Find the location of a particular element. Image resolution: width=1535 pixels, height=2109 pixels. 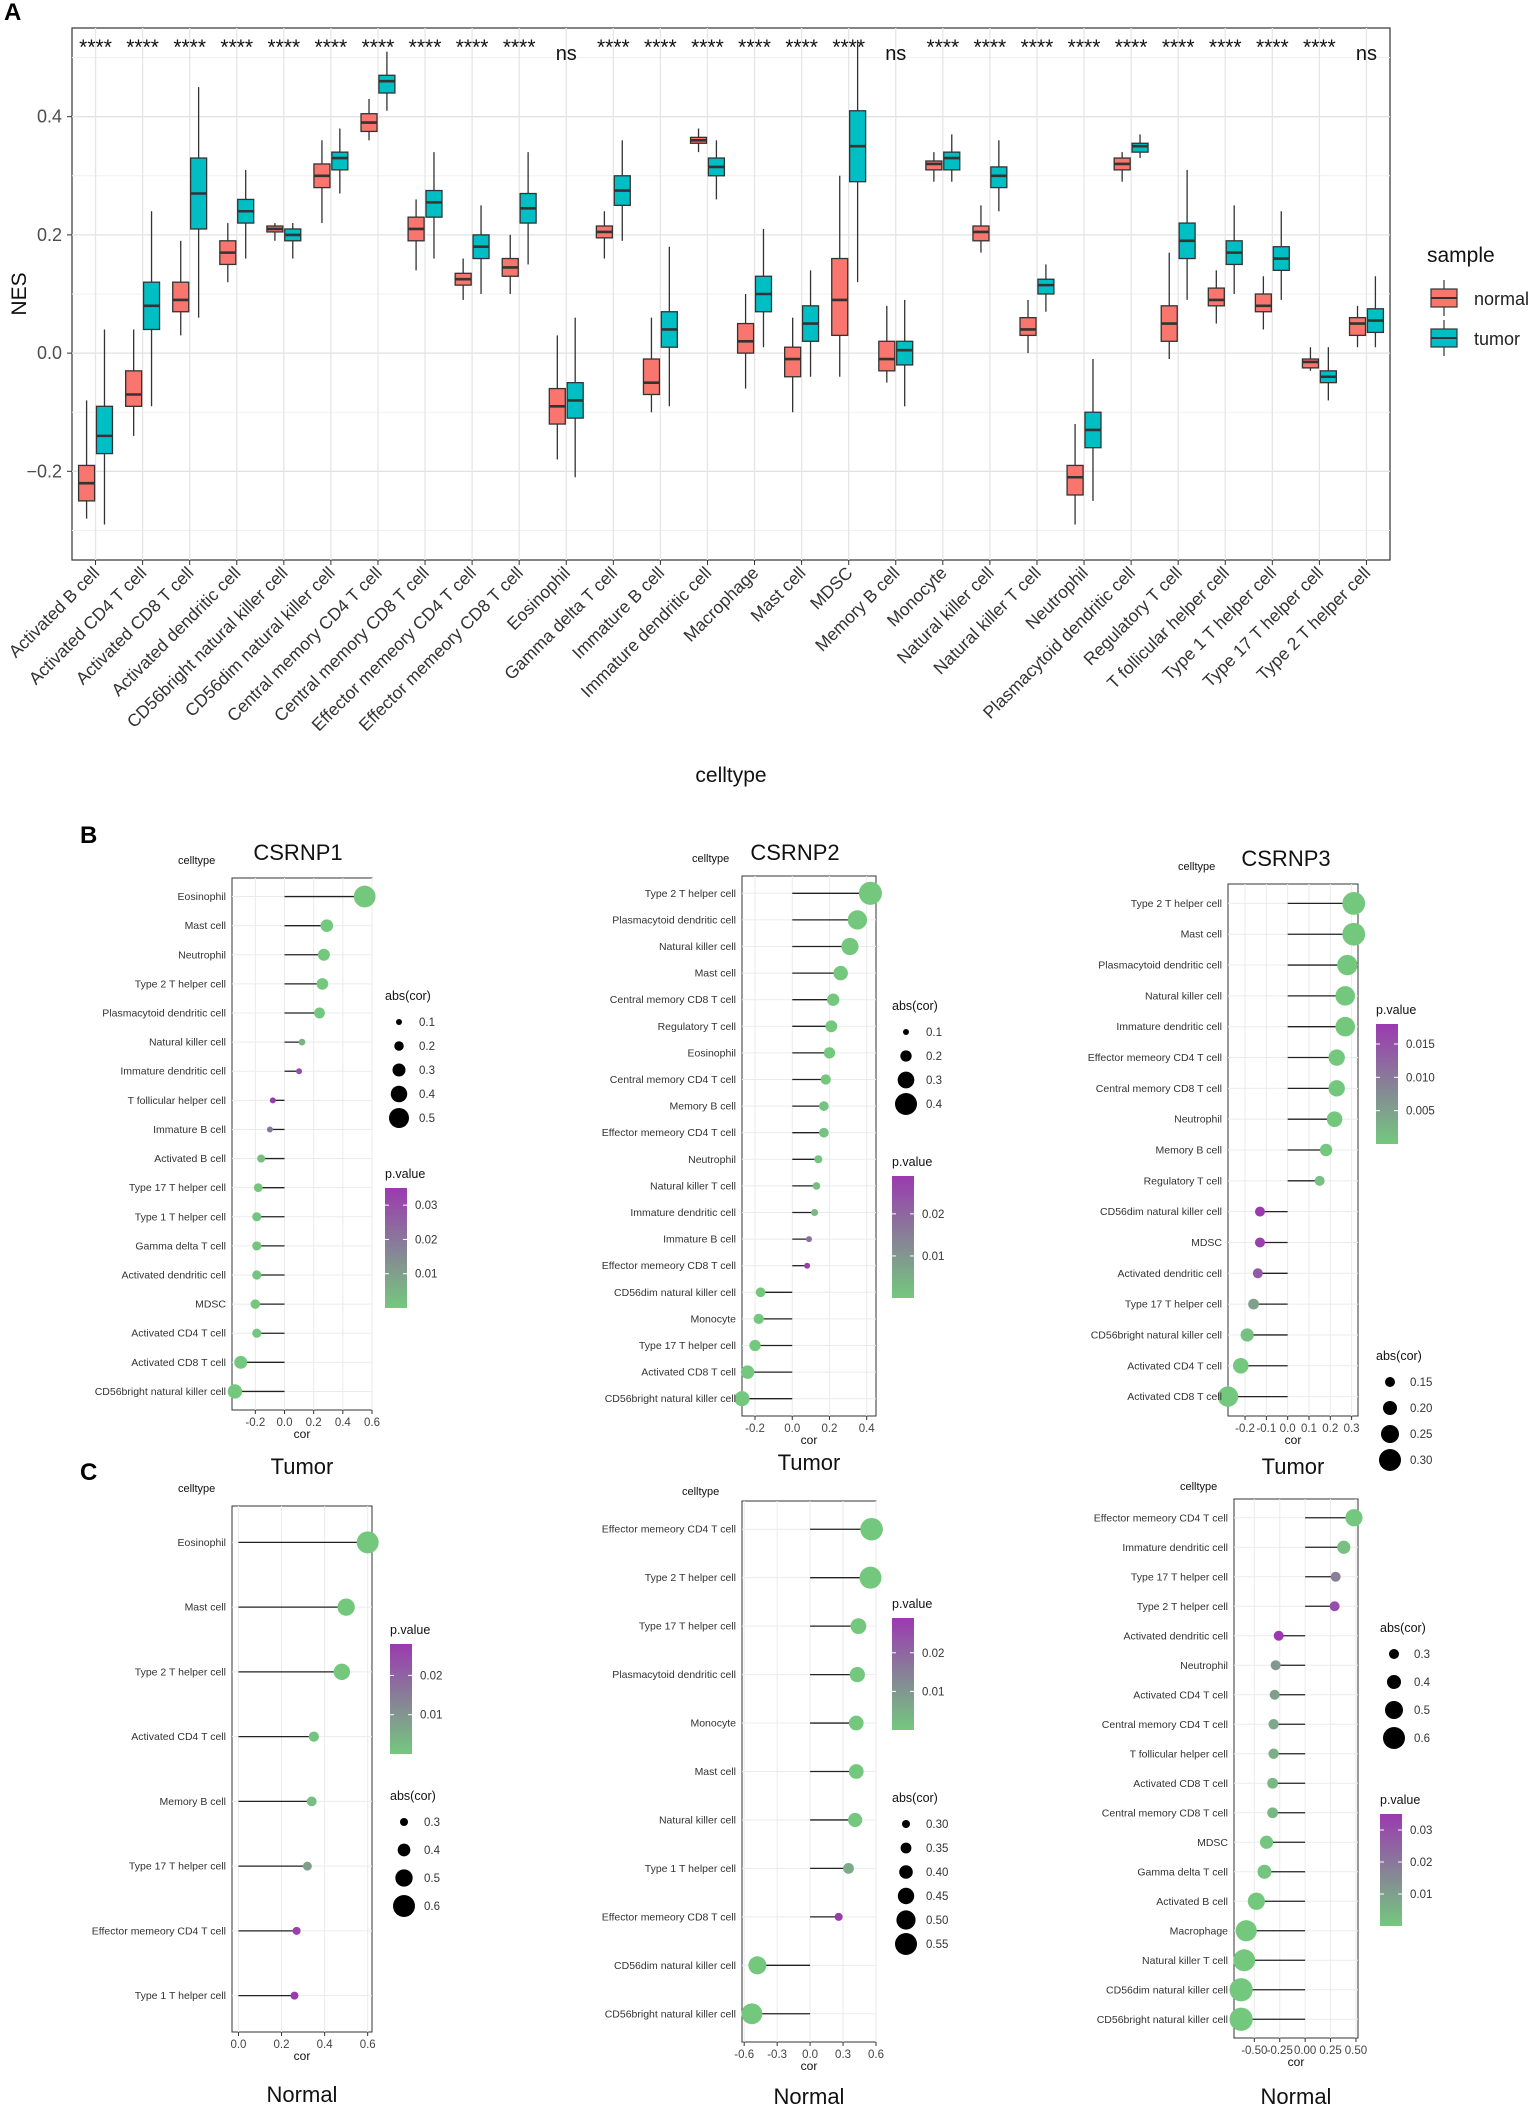

x-tick-label: 0.3 is located at coordinates (1352, 1429).